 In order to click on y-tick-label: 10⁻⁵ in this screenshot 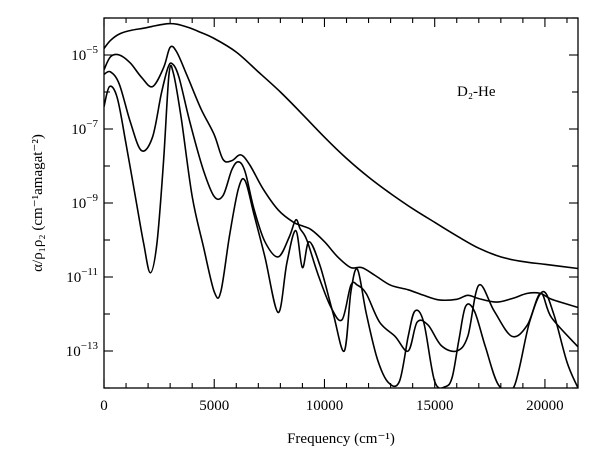, I will do `click(84, 54)`.